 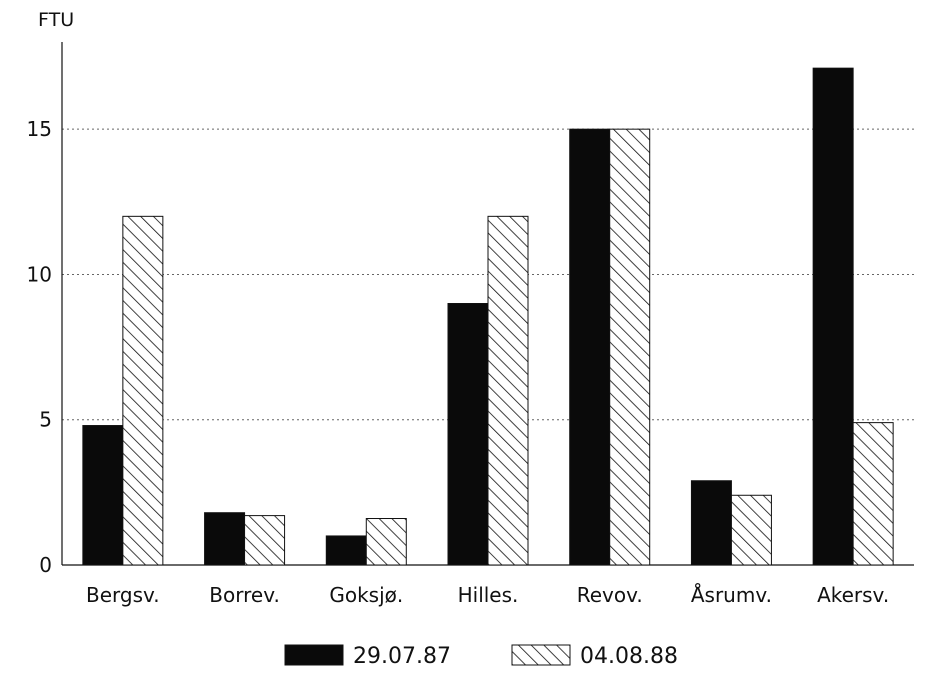 What do you see at coordinates (39, 347) in the screenshot?
I see `y-axis-ticks: 0 5 10 15` at bounding box center [39, 347].